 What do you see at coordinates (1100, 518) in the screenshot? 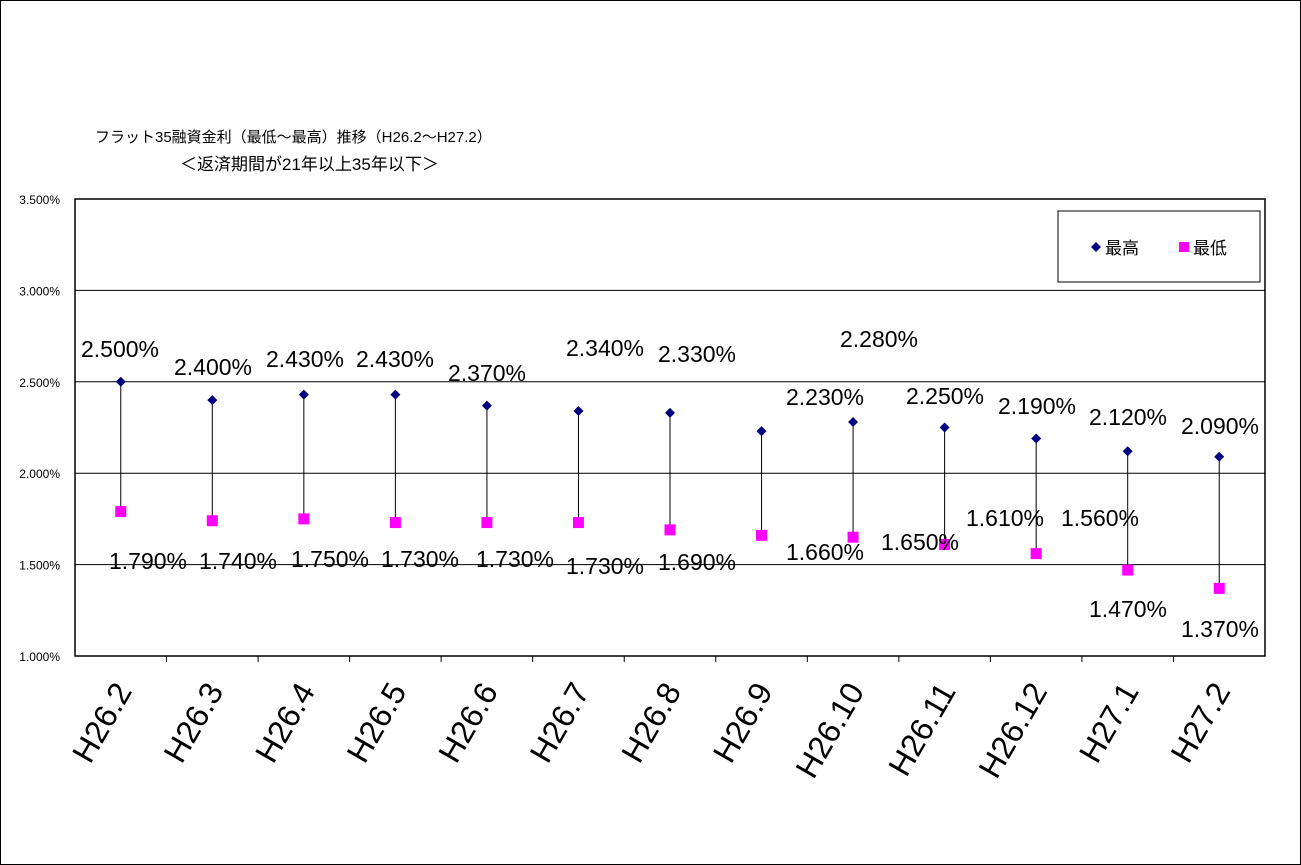
I see `min-data-label: 1.560%` at bounding box center [1100, 518].